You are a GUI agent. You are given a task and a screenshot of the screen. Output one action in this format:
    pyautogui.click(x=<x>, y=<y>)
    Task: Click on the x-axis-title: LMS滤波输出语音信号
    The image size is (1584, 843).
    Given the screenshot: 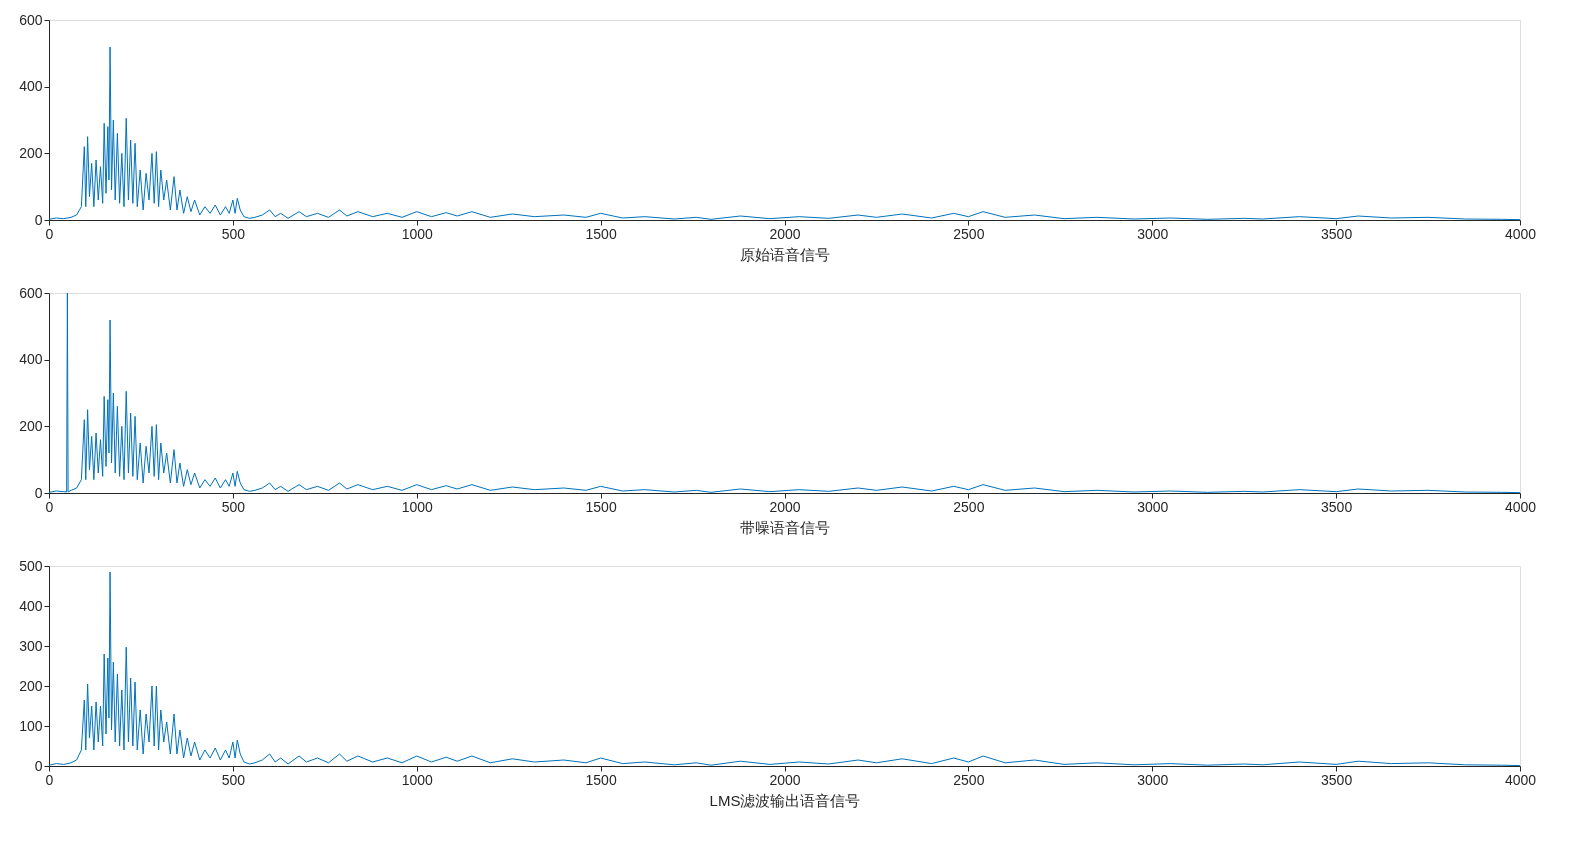 What is the action you would take?
    pyautogui.click(x=785, y=800)
    